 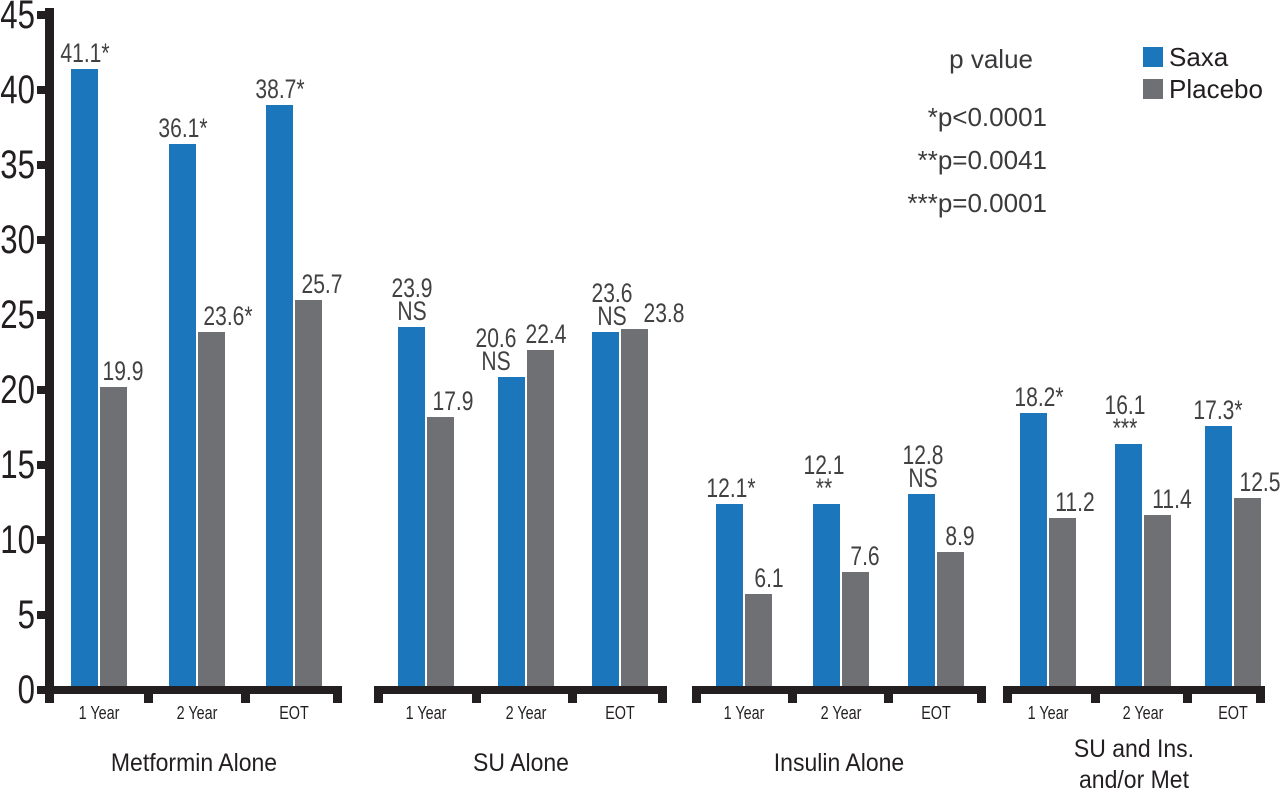 I want to click on bar-value-label-saxa: 12.1 **, so click(x=824, y=477).